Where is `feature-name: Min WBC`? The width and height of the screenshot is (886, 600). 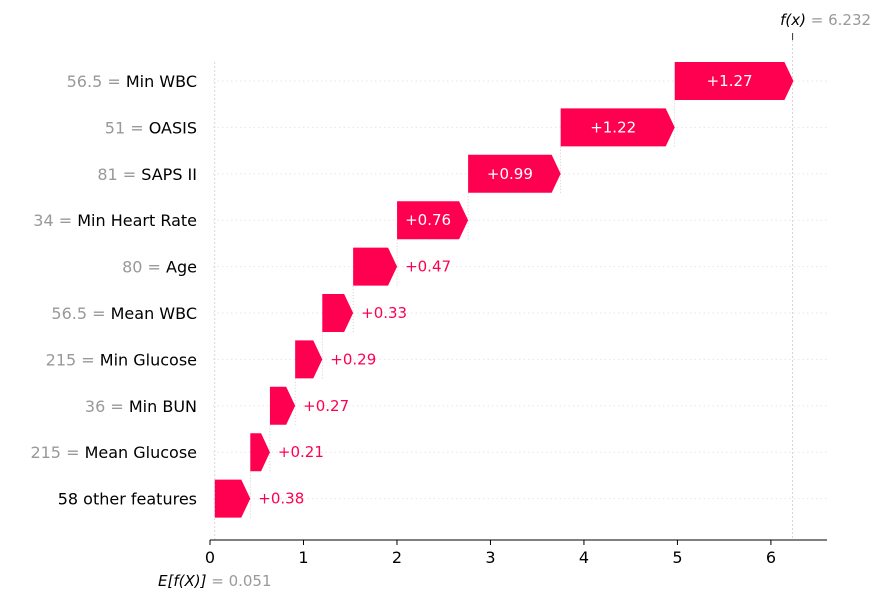
feature-name: Min WBC is located at coordinates (161, 81).